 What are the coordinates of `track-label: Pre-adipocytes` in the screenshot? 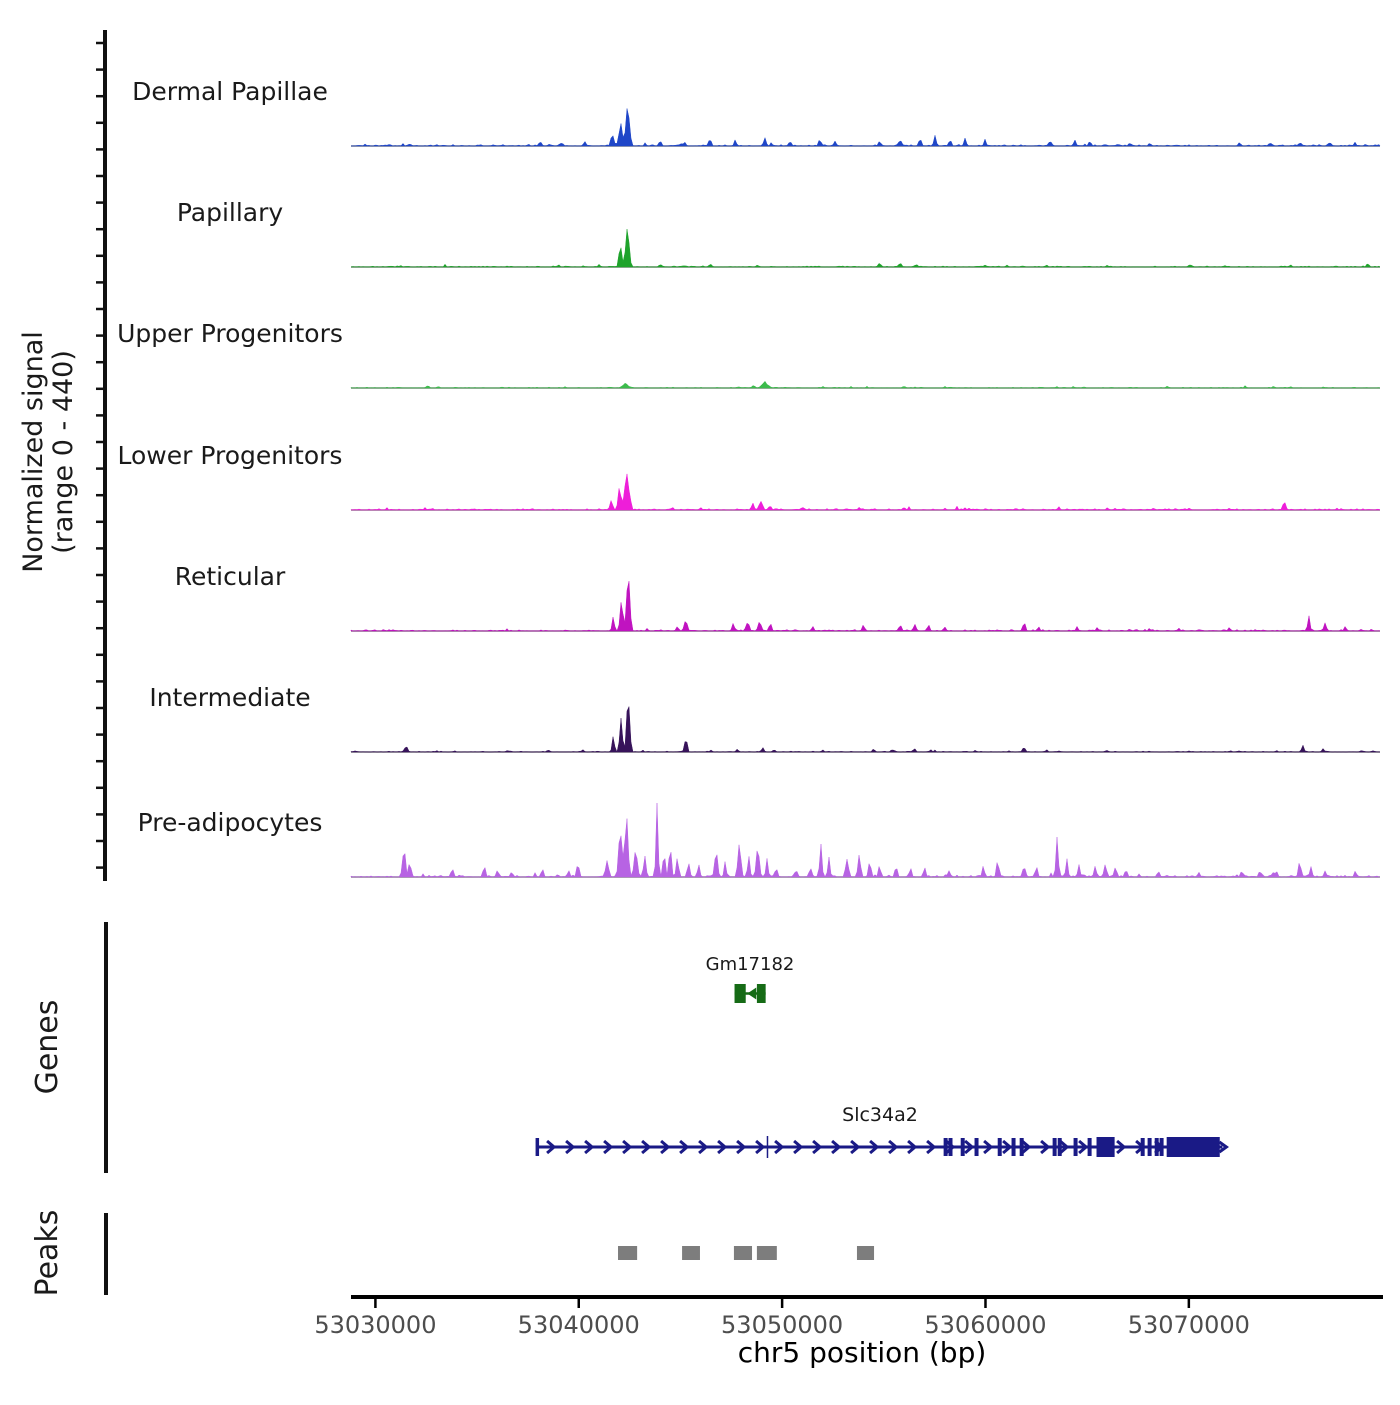 It's located at (230, 822).